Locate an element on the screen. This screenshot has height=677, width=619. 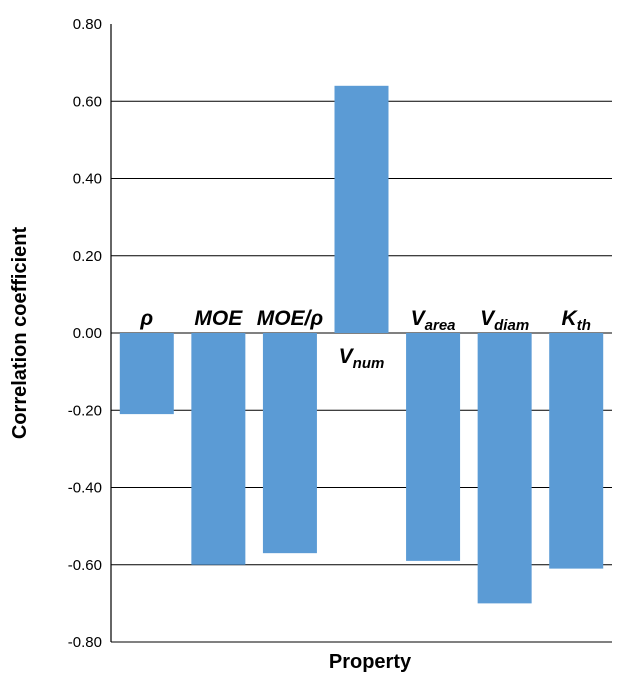
y-tick-label: -0.80 is located at coordinates (85, 642).